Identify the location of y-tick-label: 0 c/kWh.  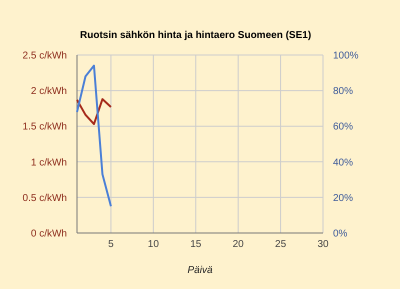
(48, 234).